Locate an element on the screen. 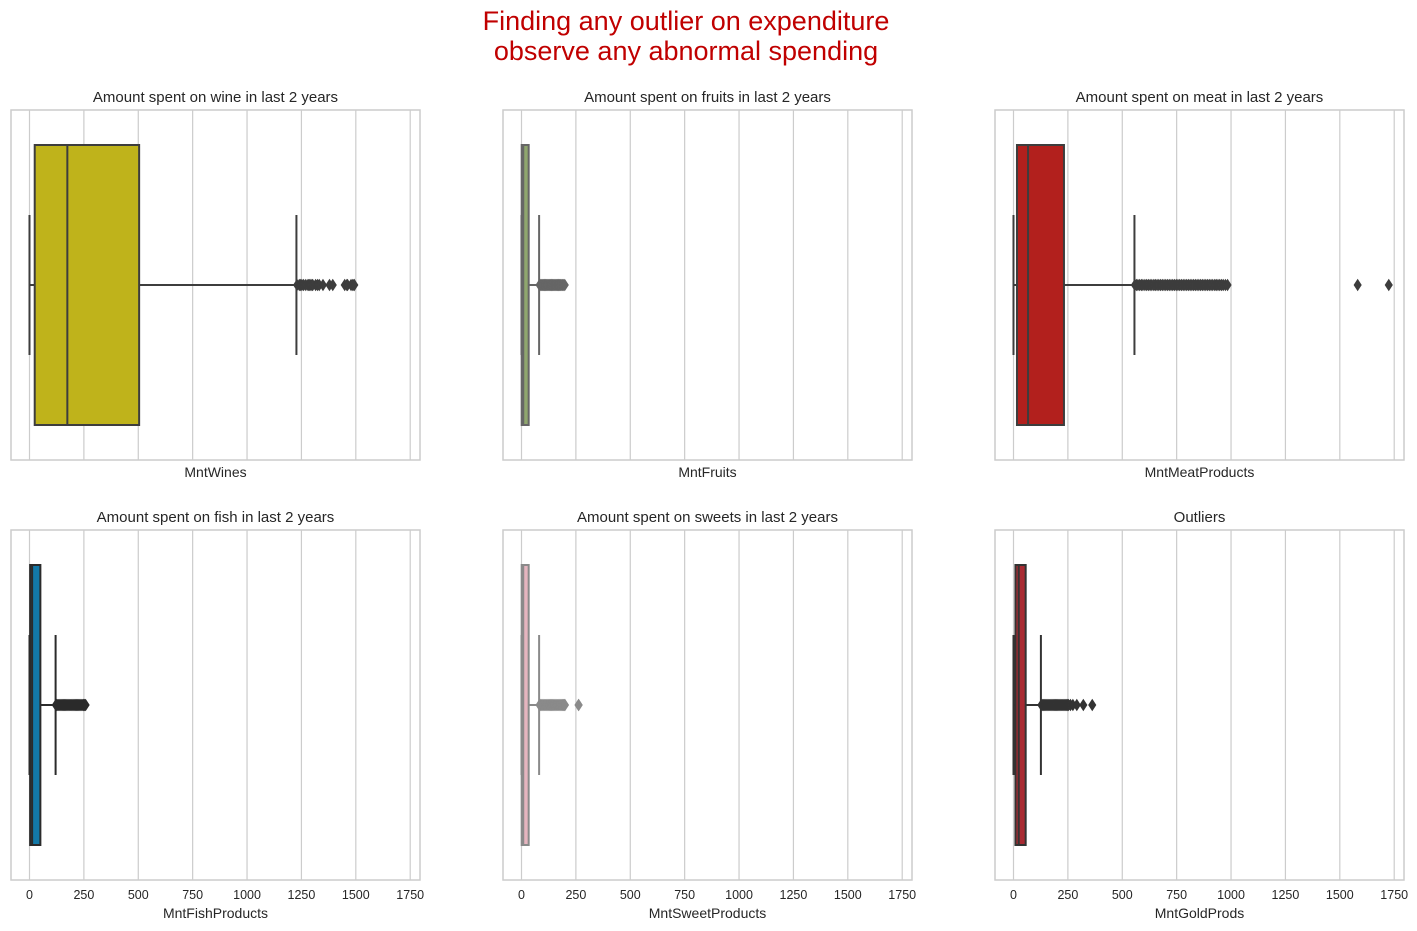 The height and width of the screenshot is (931, 1417). subplot-title: Amount spent on sweets in last 2 years is located at coordinates (707, 517).